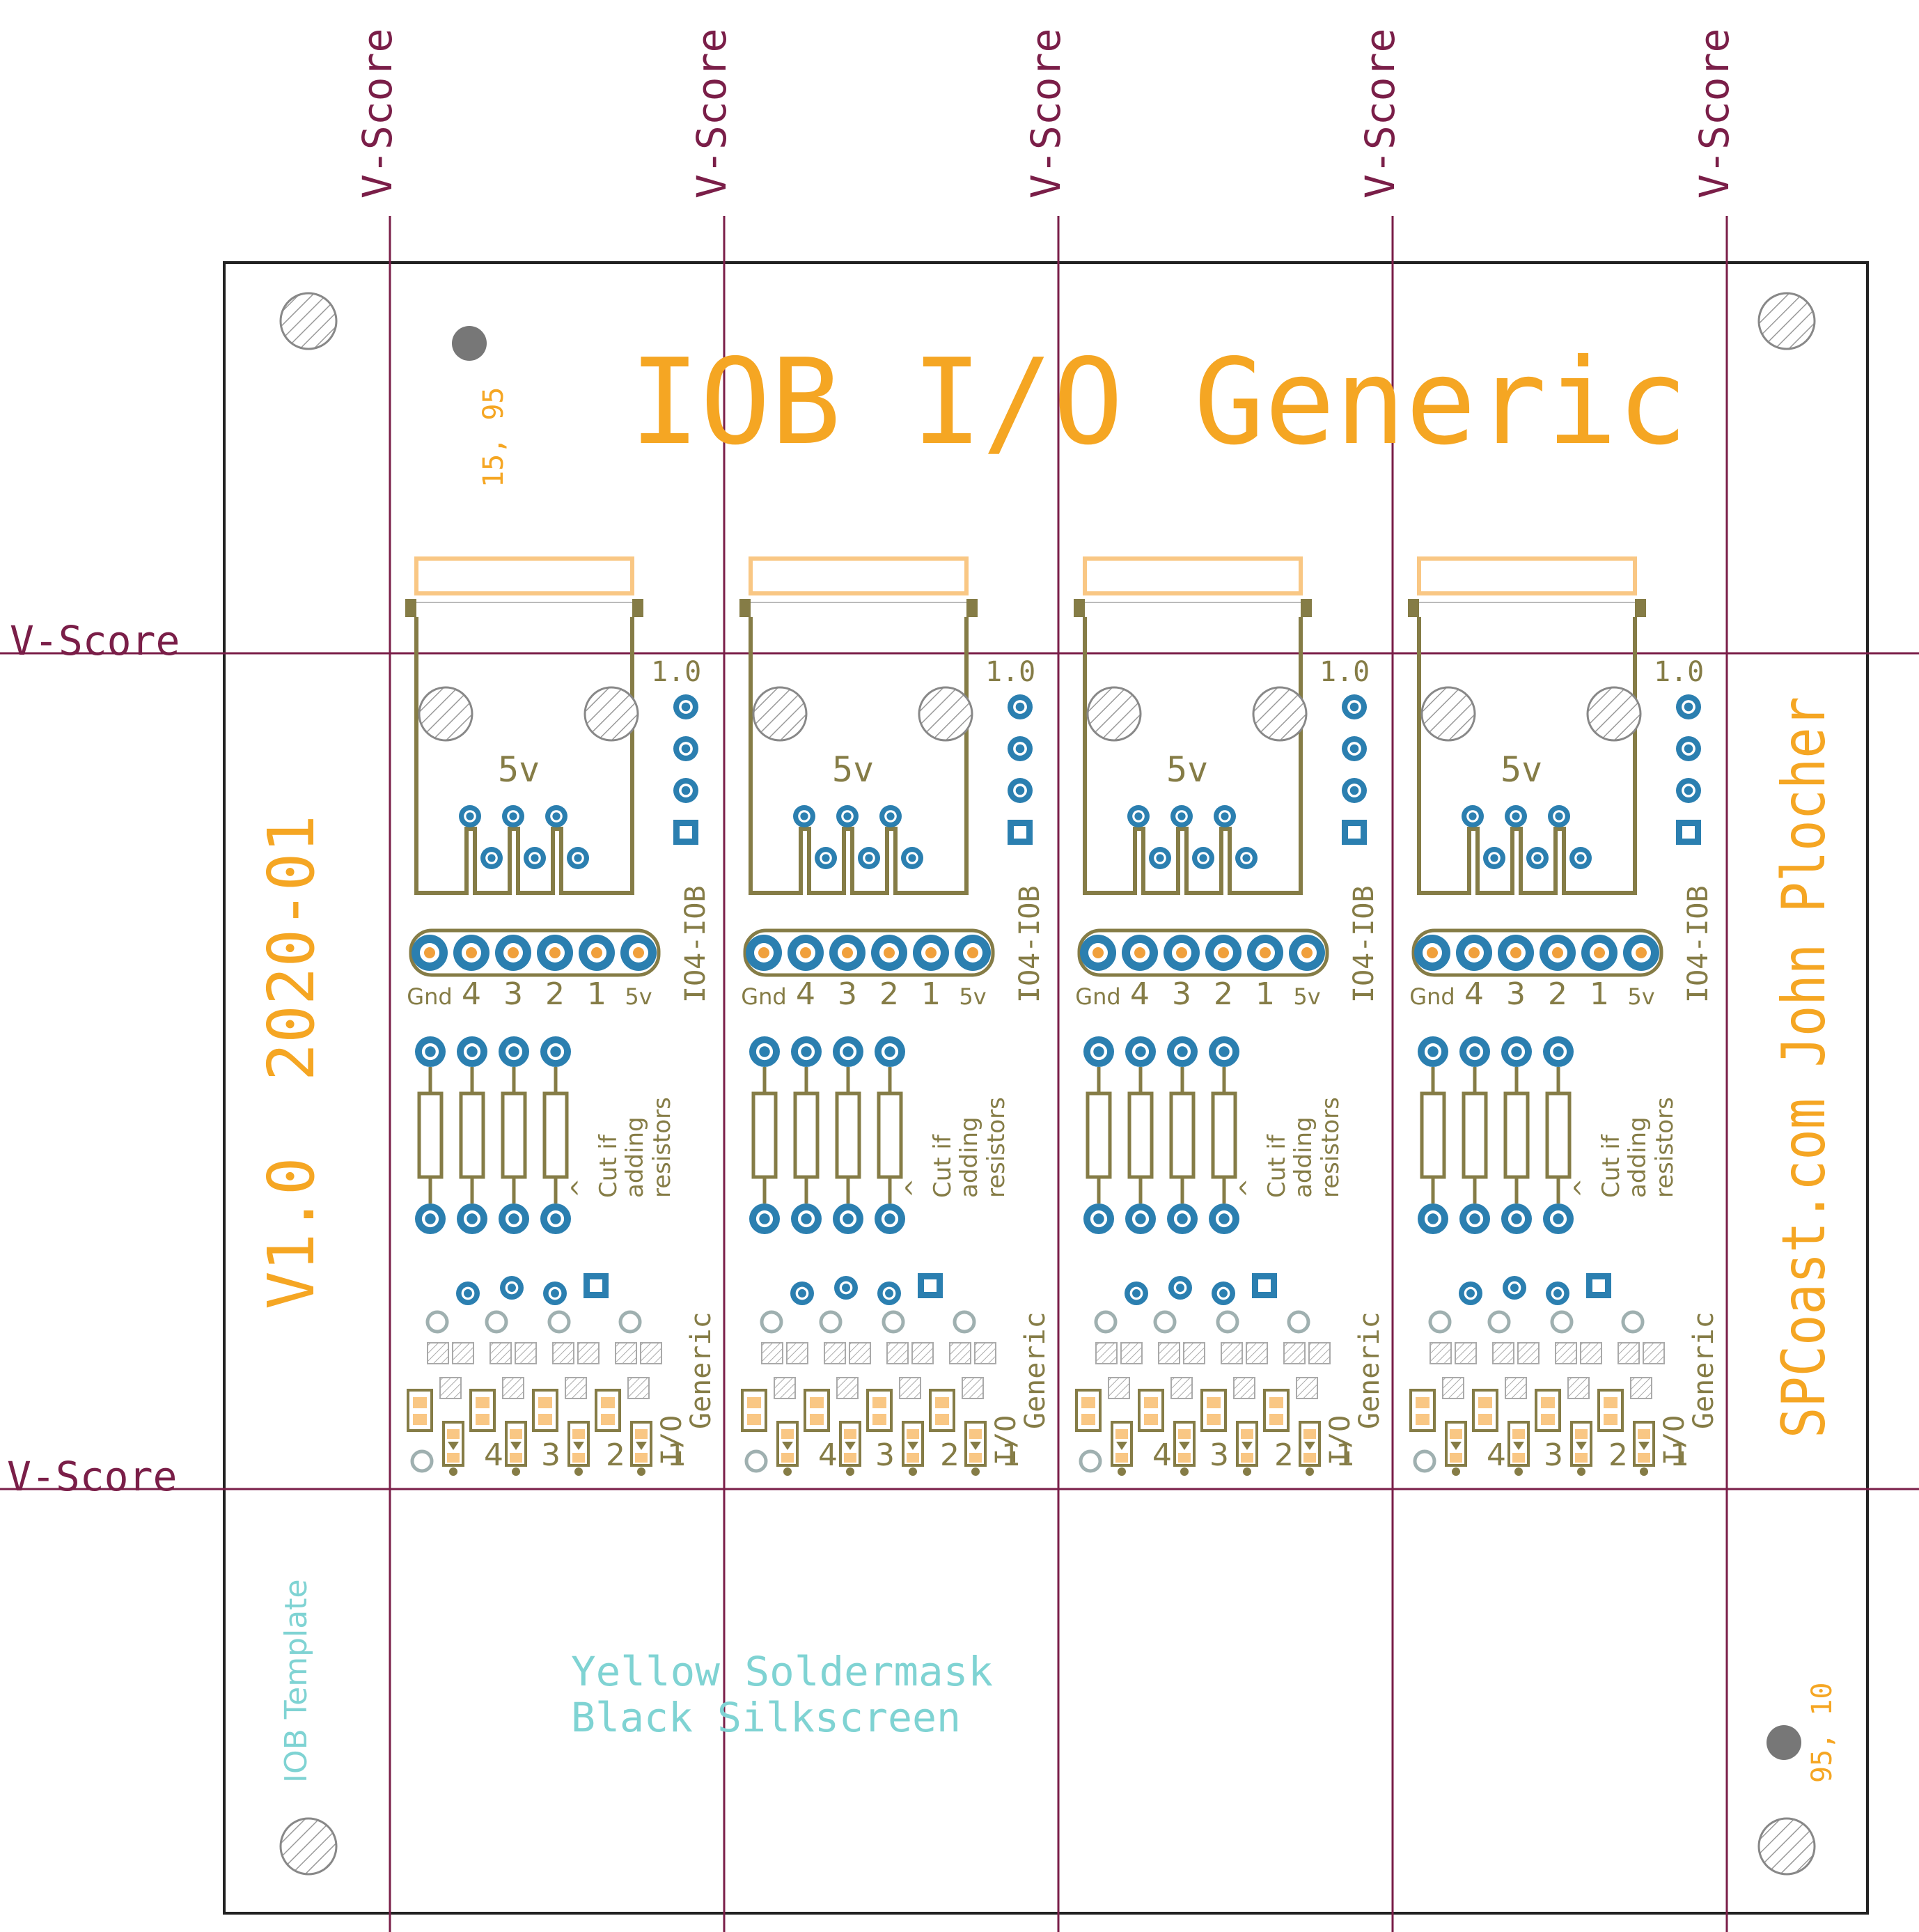 This screenshot has width=1919, height=1932. What do you see at coordinates (1497, 1455) in the screenshot?
I see `led-number-1: 4` at bounding box center [1497, 1455].